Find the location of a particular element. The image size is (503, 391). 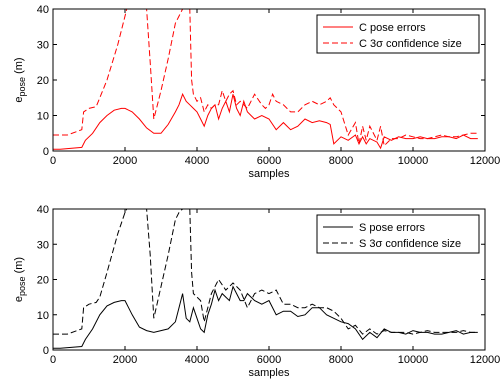

legend: C pose errors C 3σ confidence size is located at coordinates (398, 34).